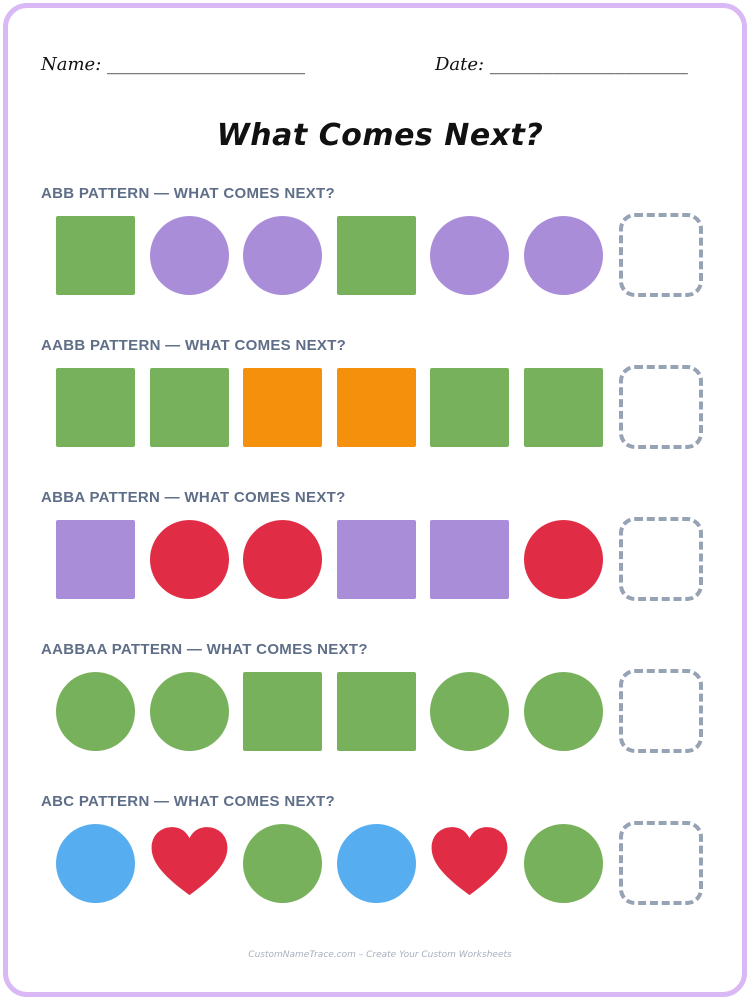 The image size is (750, 1000). Describe the element at coordinates (188, 193) in the screenshot. I see `pattern-label: ABB PATTERN — WHAT COMES NEXT?` at that location.